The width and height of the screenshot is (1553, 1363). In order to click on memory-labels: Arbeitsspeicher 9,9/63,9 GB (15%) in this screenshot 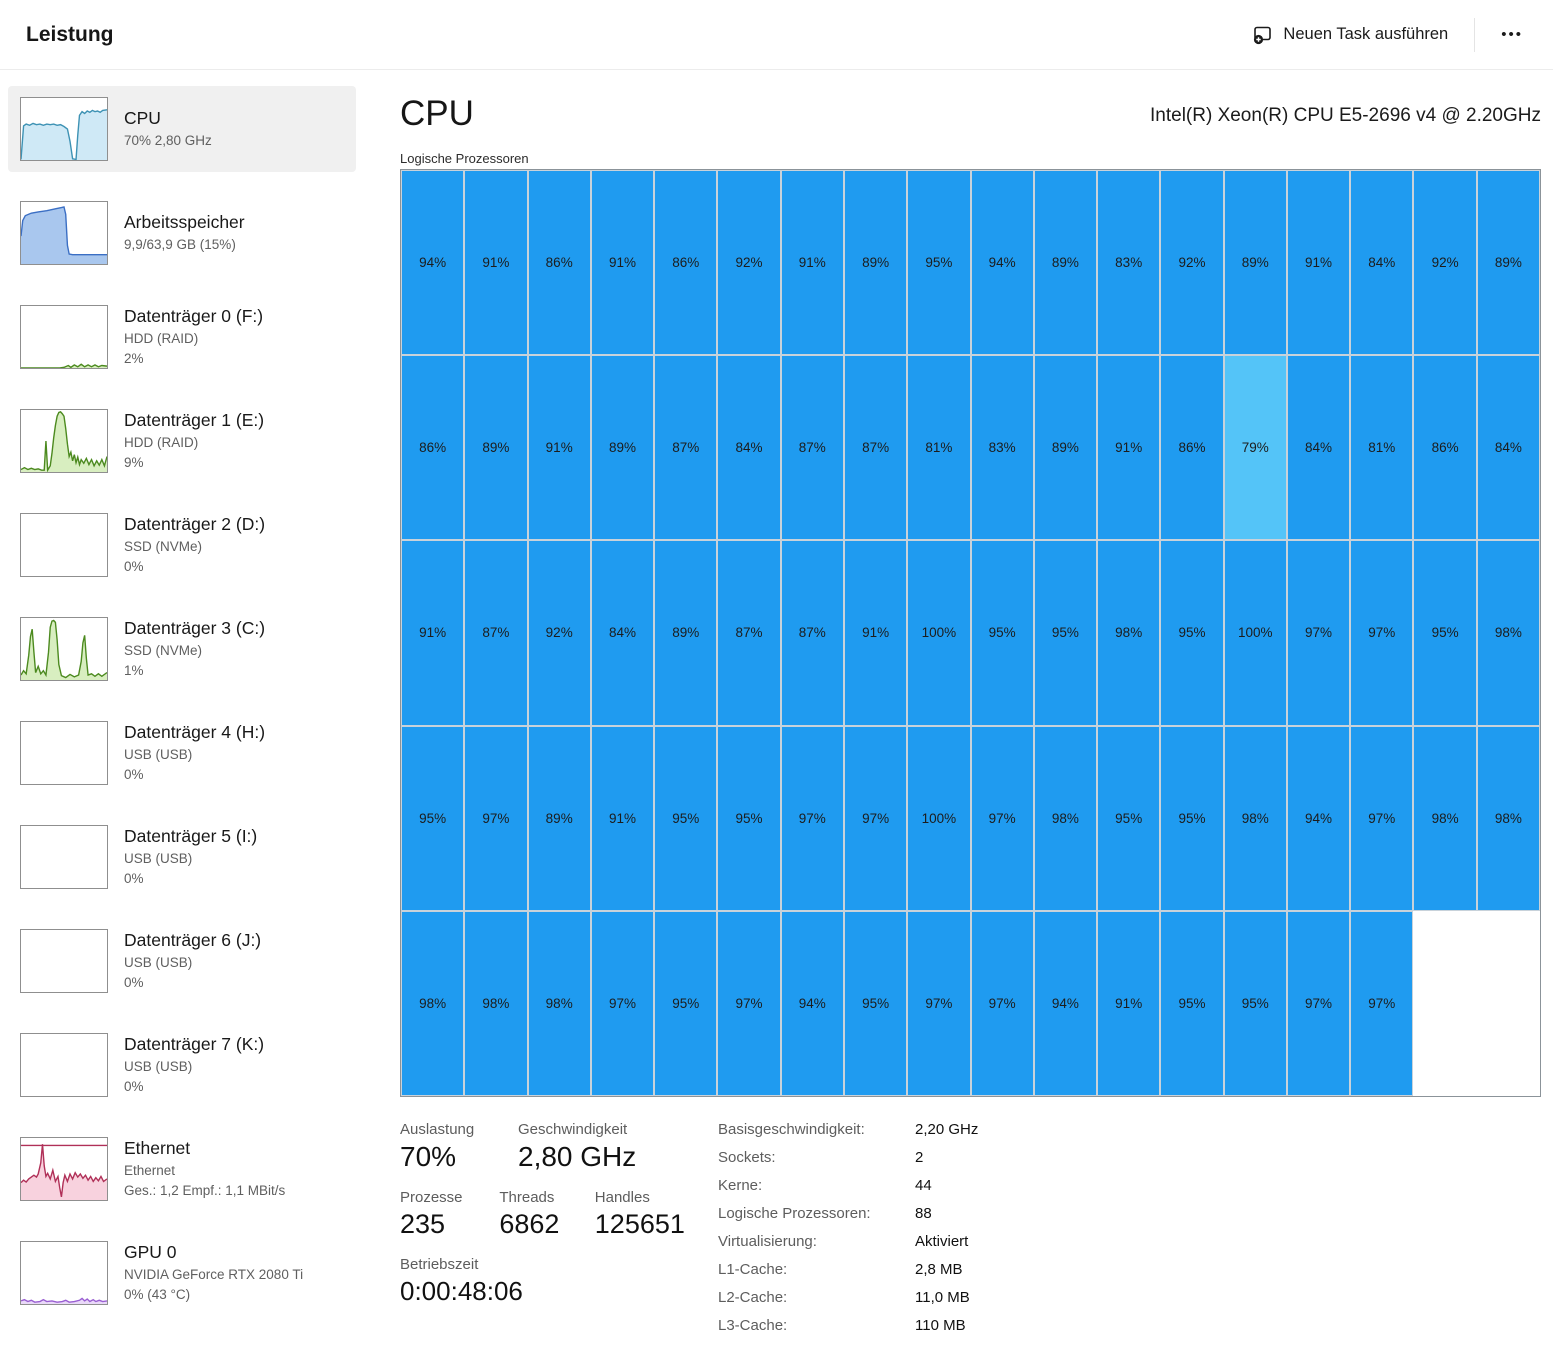, I will do `click(184, 233)`.